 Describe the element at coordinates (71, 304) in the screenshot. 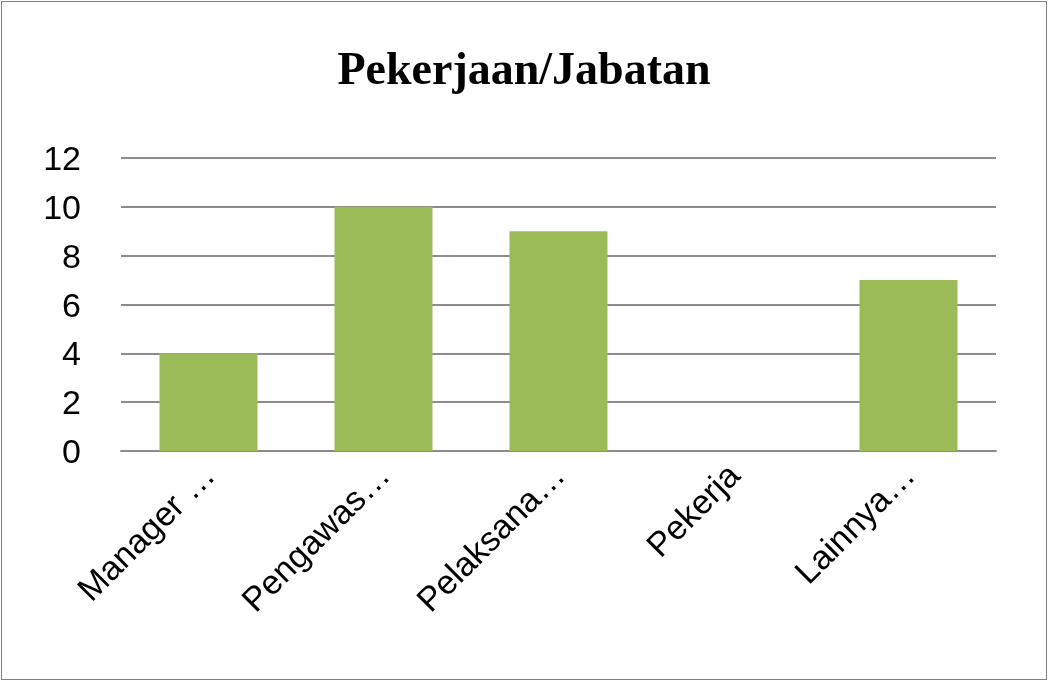

I see `y-tick-label: 6` at that location.